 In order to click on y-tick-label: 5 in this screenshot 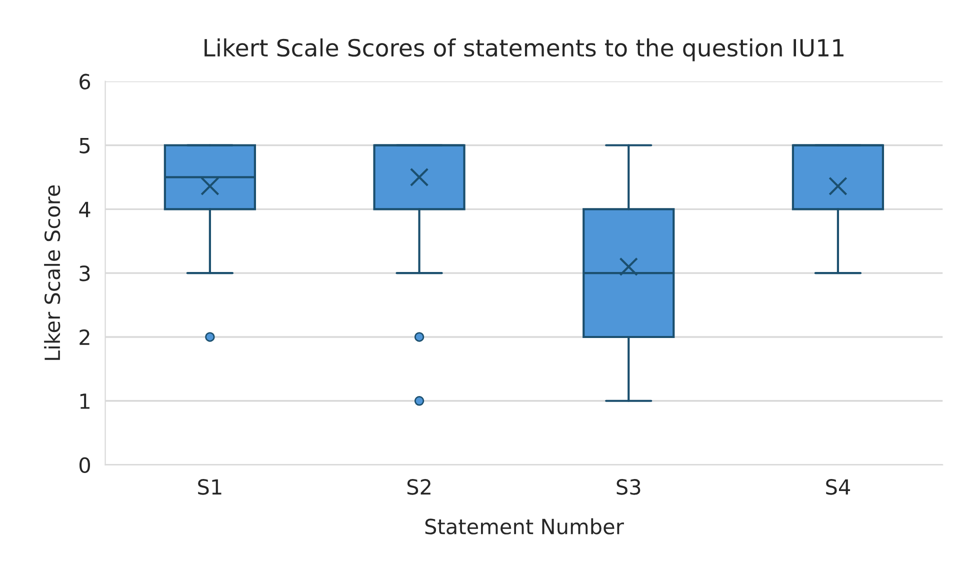, I will do `click(85, 146)`.